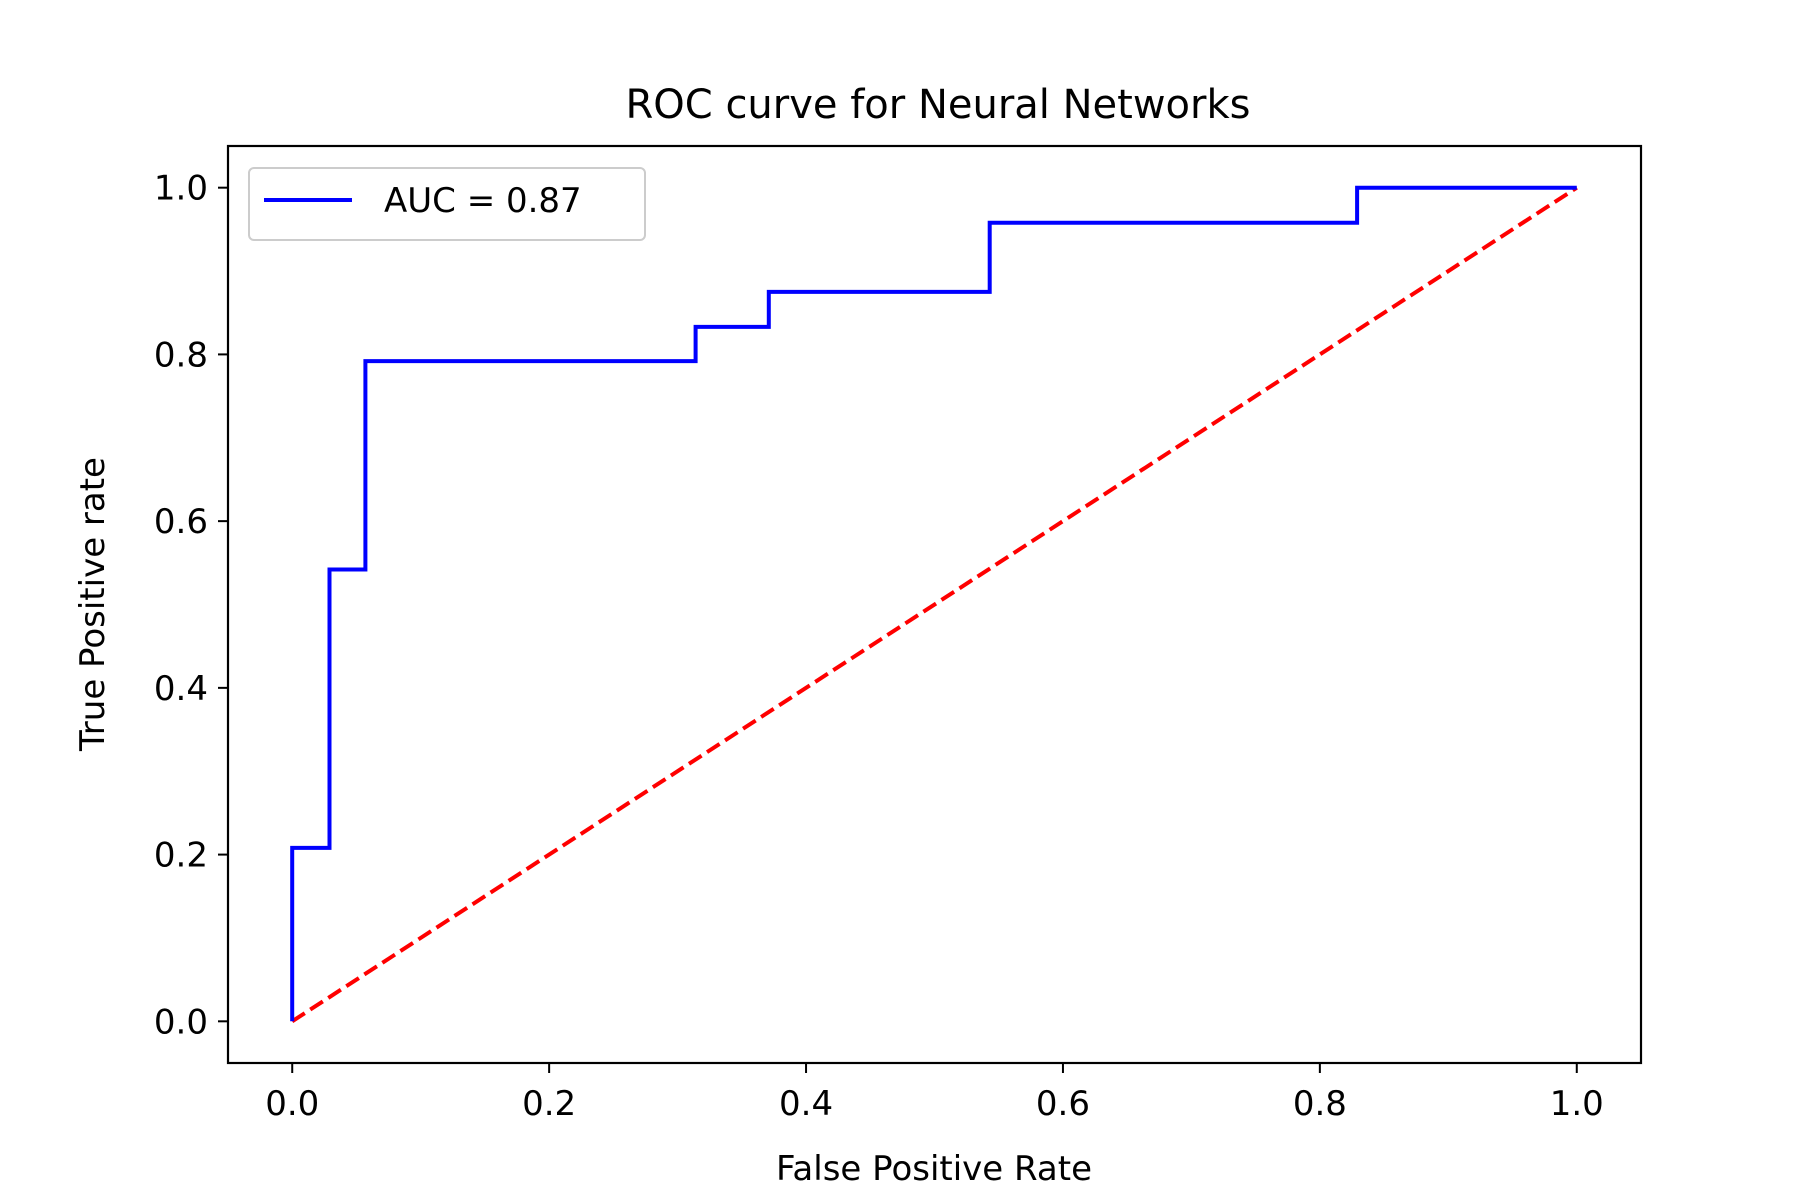 The height and width of the screenshot is (1200, 1800). What do you see at coordinates (806, 1104) in the screenshot?
I see `x-tick-label: 0.4` at bounding box center [806, 1104].